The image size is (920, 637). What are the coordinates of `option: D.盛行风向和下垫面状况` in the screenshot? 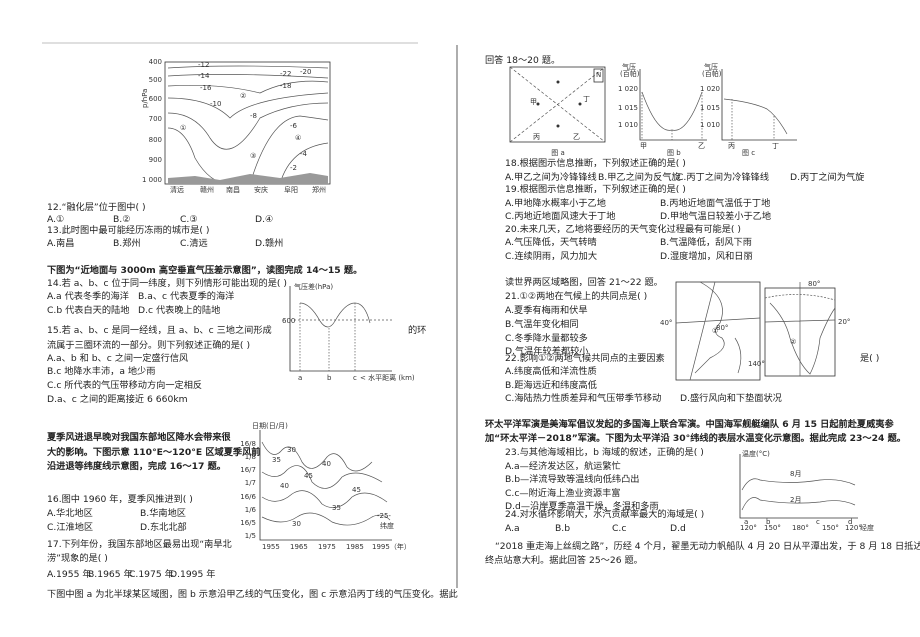 It's located at (731, 398).